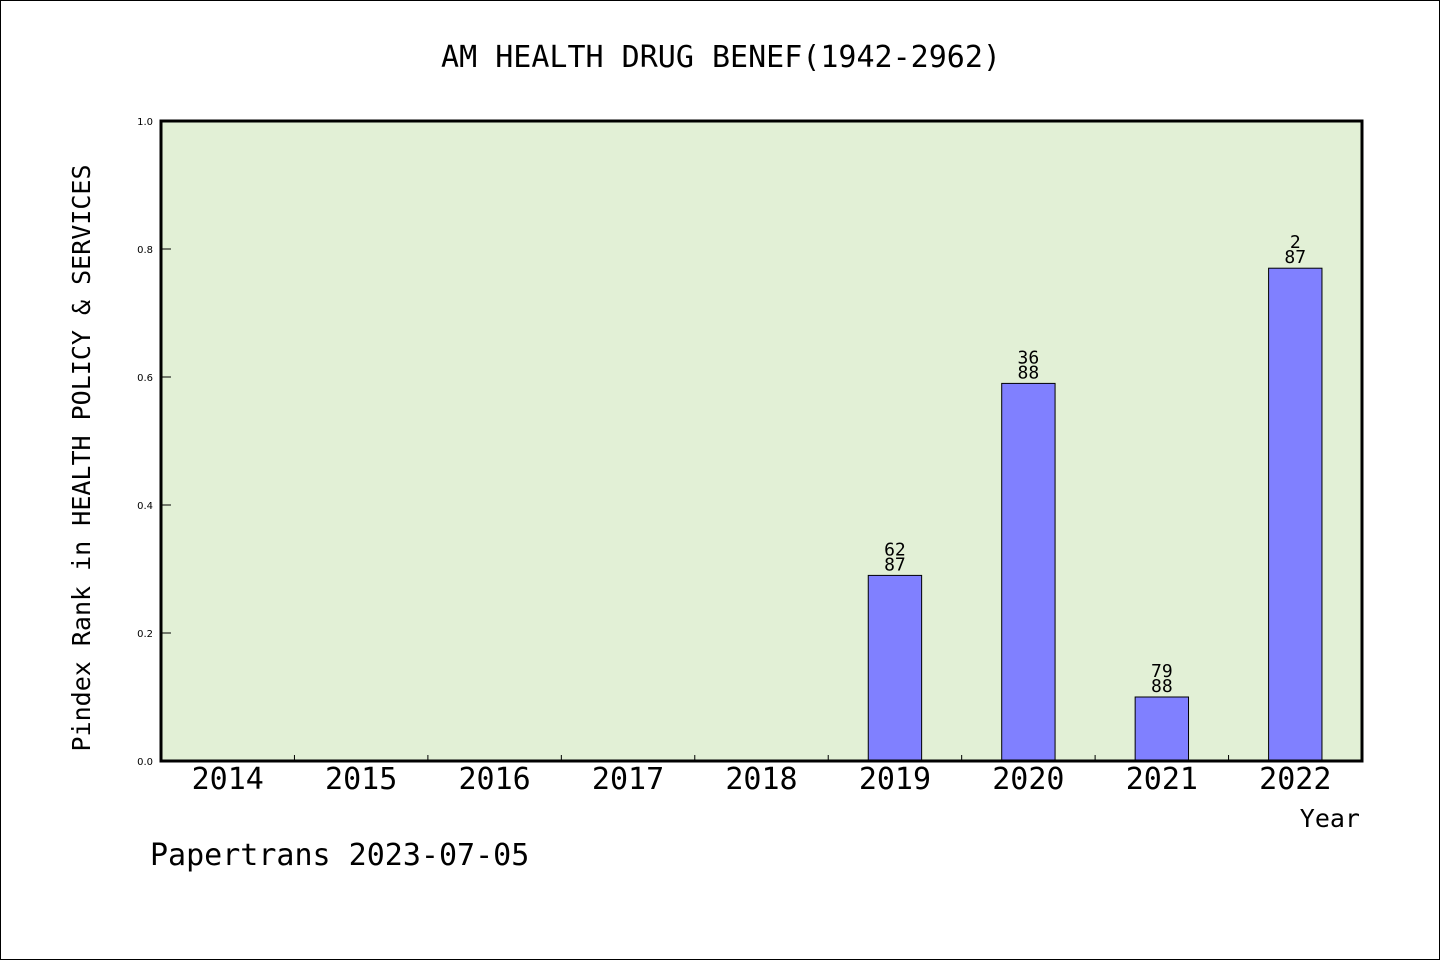  What do you see at coordinates (1162, 779) in the screenshot?
I see `x-tick-label: 2021` at bounding box center [1162, 779].